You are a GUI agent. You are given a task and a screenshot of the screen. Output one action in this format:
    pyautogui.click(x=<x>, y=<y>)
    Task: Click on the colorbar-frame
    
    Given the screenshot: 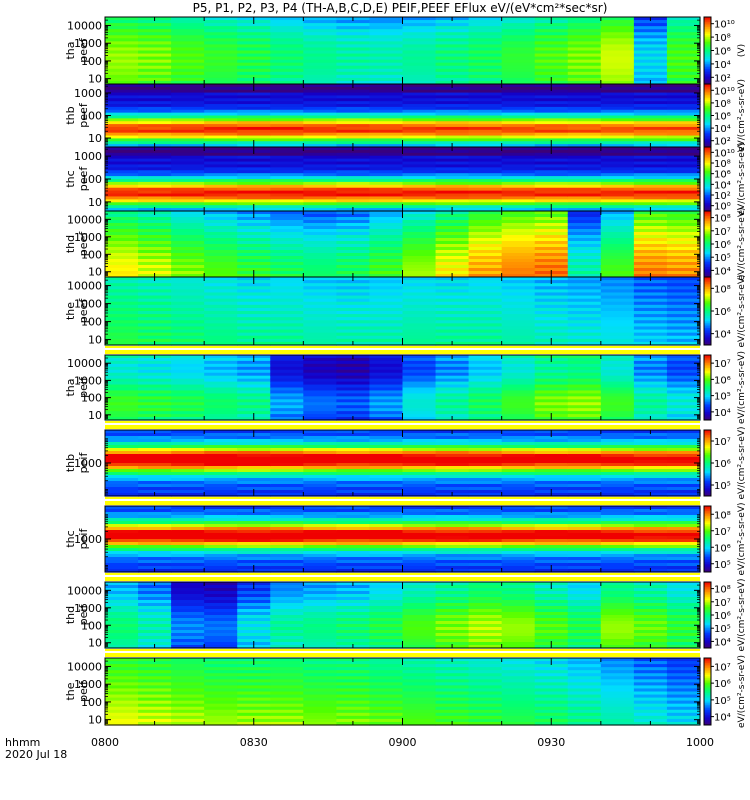 What is the action you would take?
    pyautogui.click(x=707, y=539)
    